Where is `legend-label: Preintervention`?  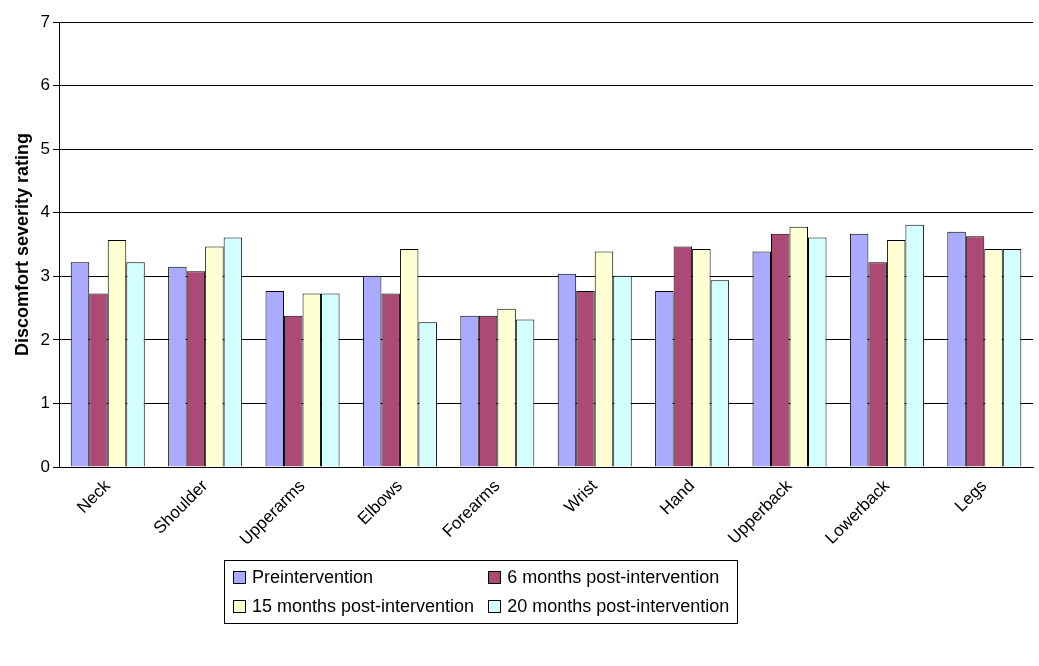 legend-label: Preintervention is located at coordinates (313, 577).